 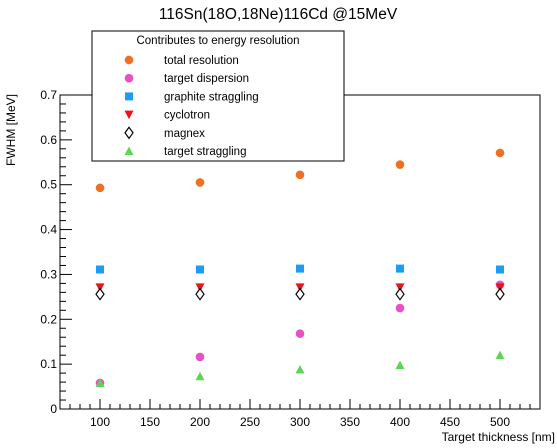 I want to click on y-axis: 0 0.1 0.2 0.3 0.4 0.5 0.6 0.7, so click(x=56, y=252).